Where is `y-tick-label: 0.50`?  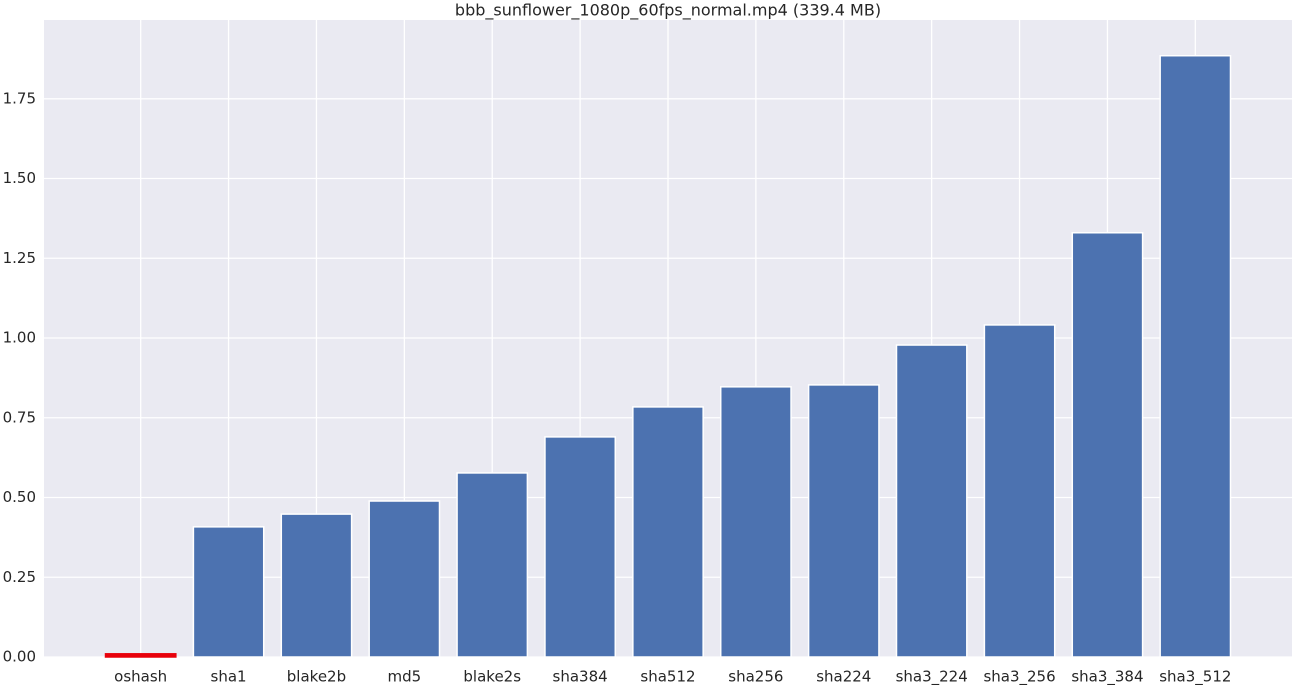
y-tick-label: 0.50 is located at coordinates (19, 497).